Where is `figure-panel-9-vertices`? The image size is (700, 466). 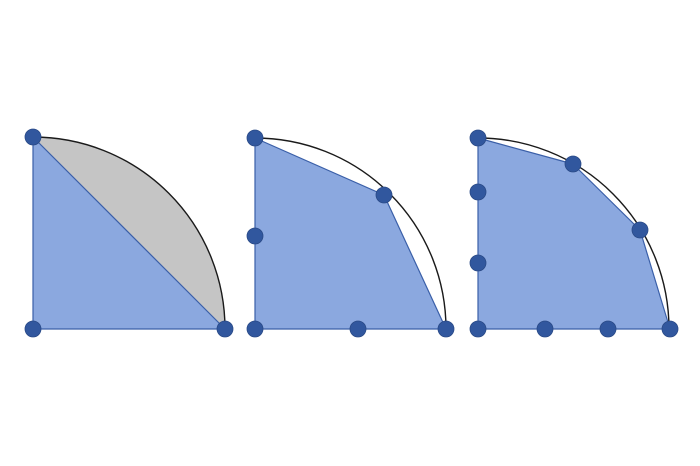
figure-panel-9-vertices is located at coordinates (574, 233).